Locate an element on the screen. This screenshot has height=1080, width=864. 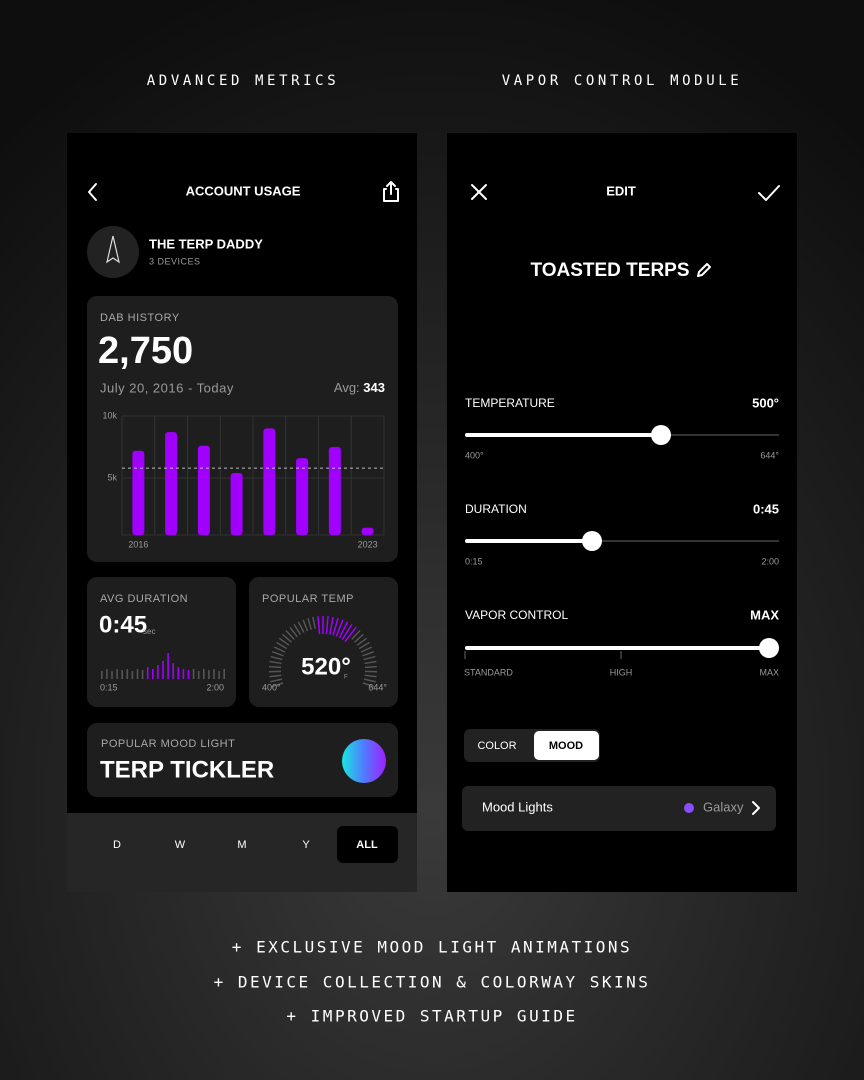
y-tick-label: 10k is located at coordinates (109, 415).